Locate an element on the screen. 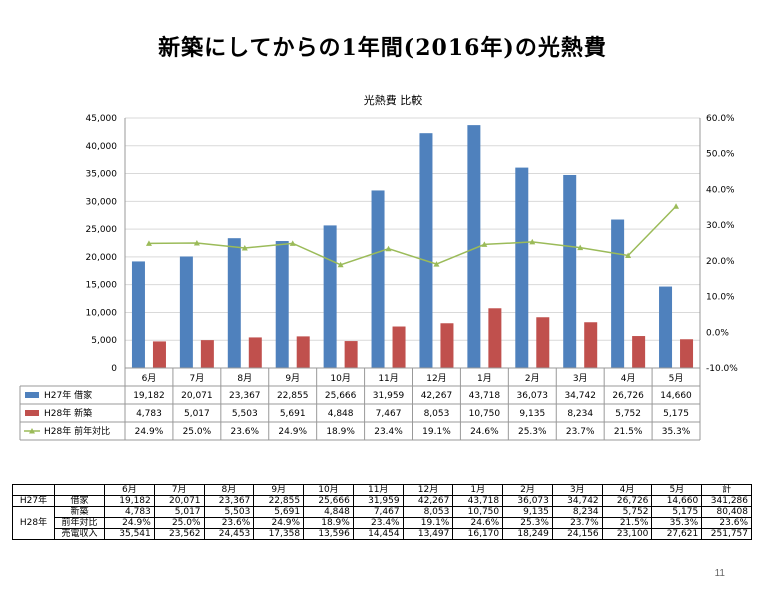  x-tick-label: 3月 is located at coordinates (580, 378).